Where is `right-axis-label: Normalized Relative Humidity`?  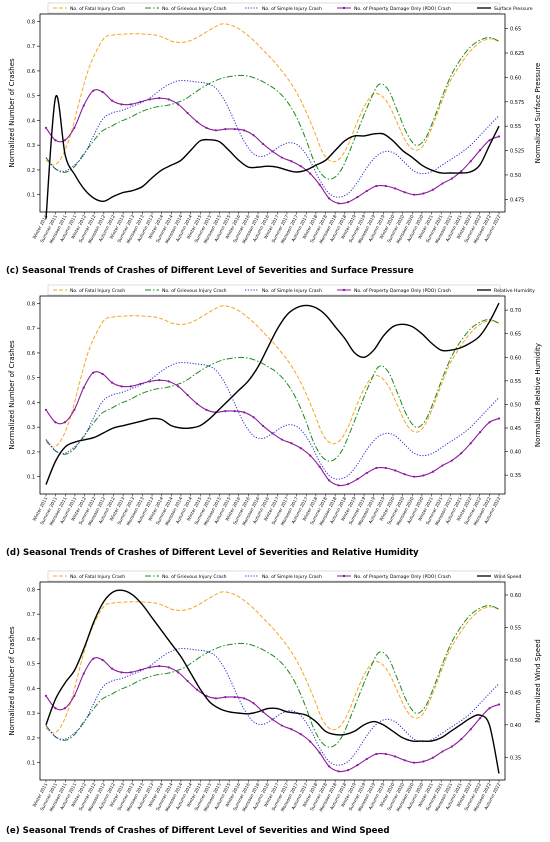 right-axis-label: Normalized Relative Humidity is located at coordinates (538, 395).